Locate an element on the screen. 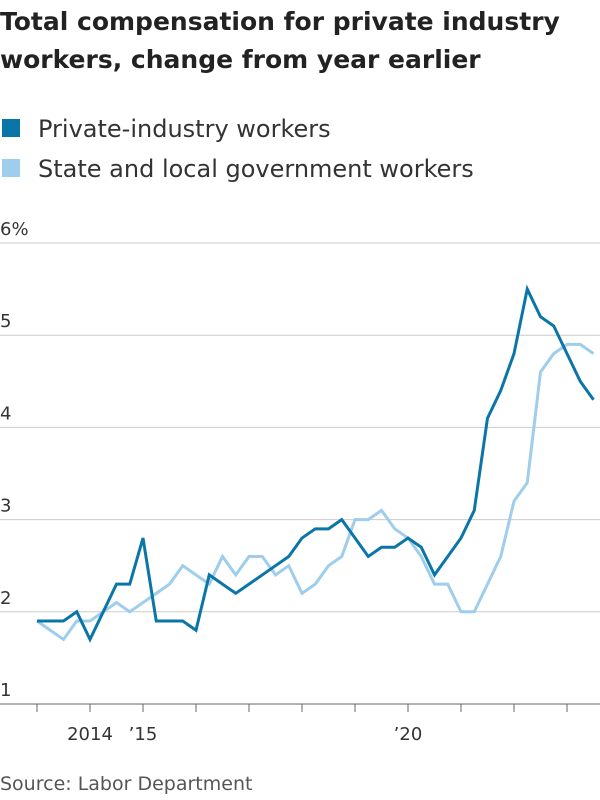  legend-label: Private-industry workers is located at coordinates (184, 129).